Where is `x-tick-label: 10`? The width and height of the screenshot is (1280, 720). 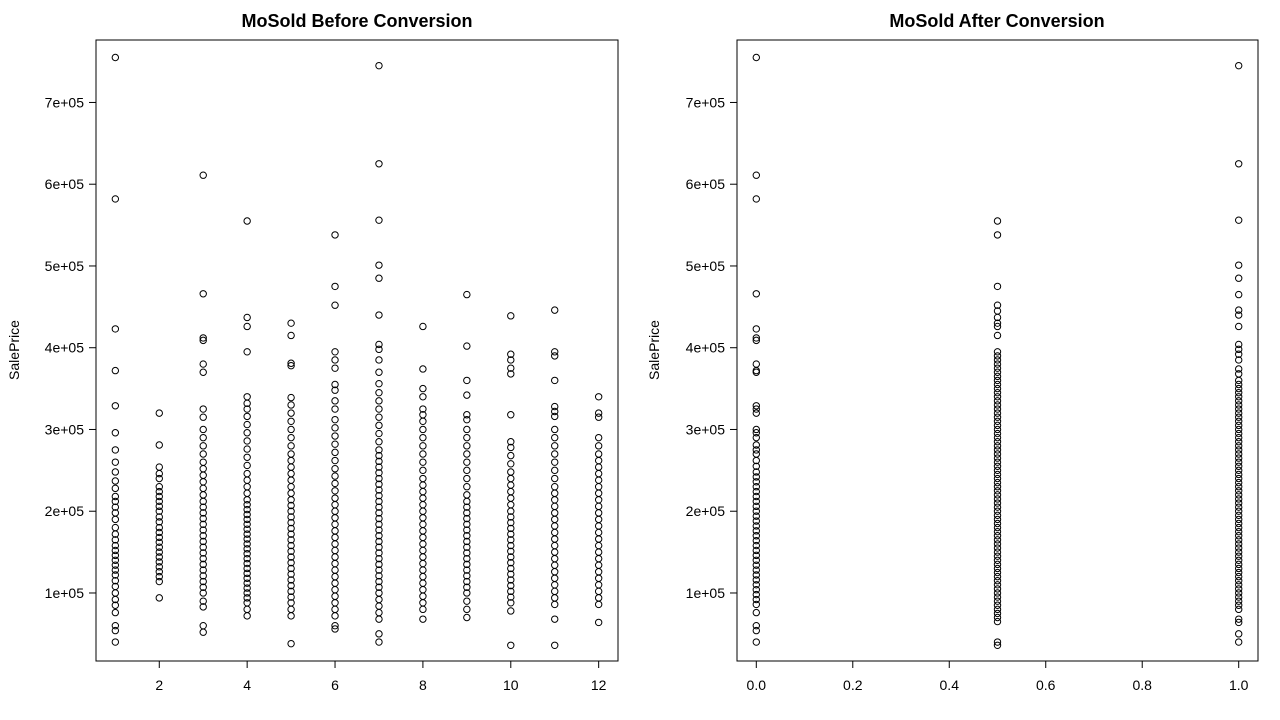 x-tick-label: 10 is located at coordinates (511, 685).